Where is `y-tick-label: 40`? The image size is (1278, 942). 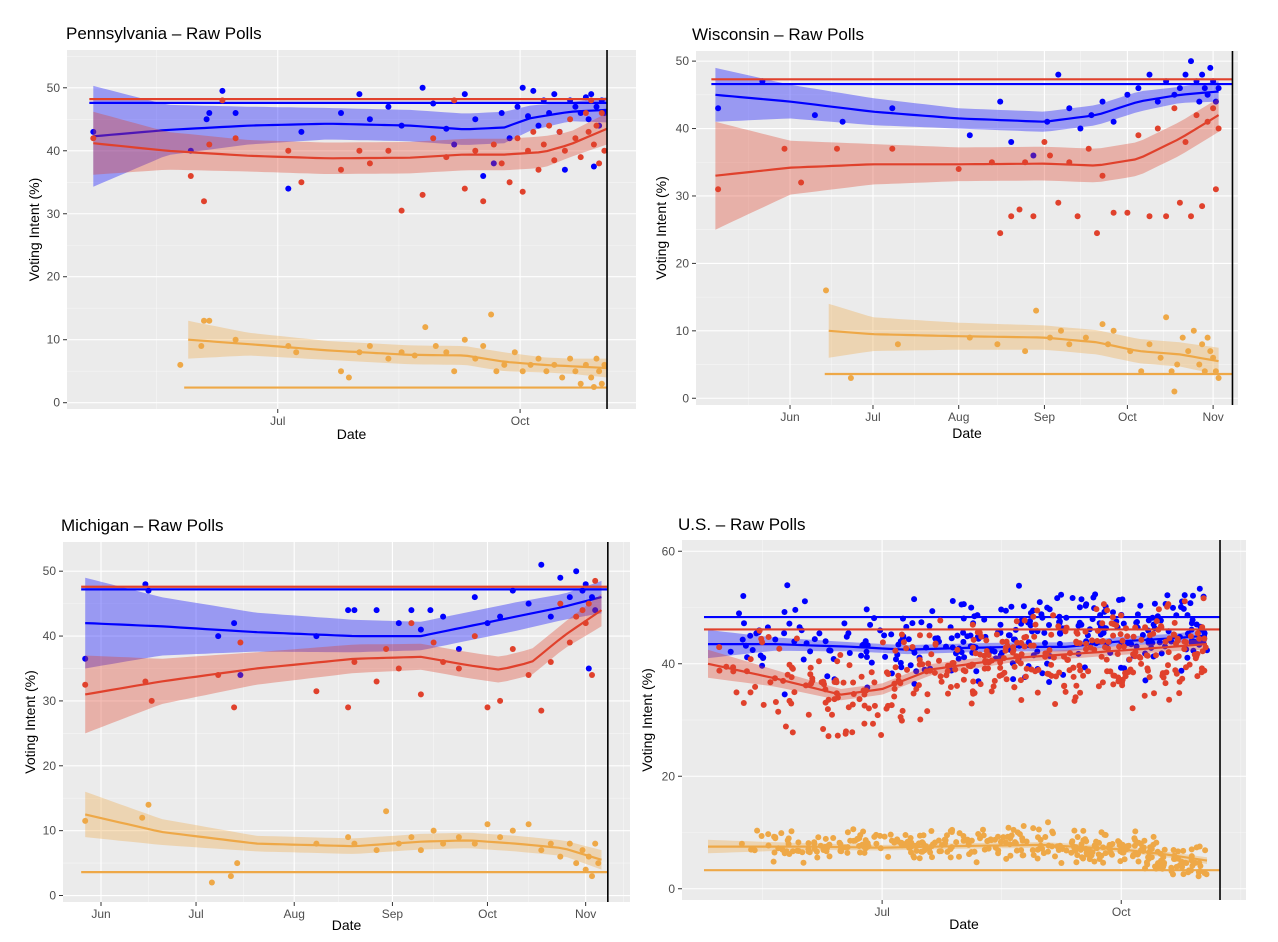 y-tick-label: 40 is located at coordinates (669, 664).